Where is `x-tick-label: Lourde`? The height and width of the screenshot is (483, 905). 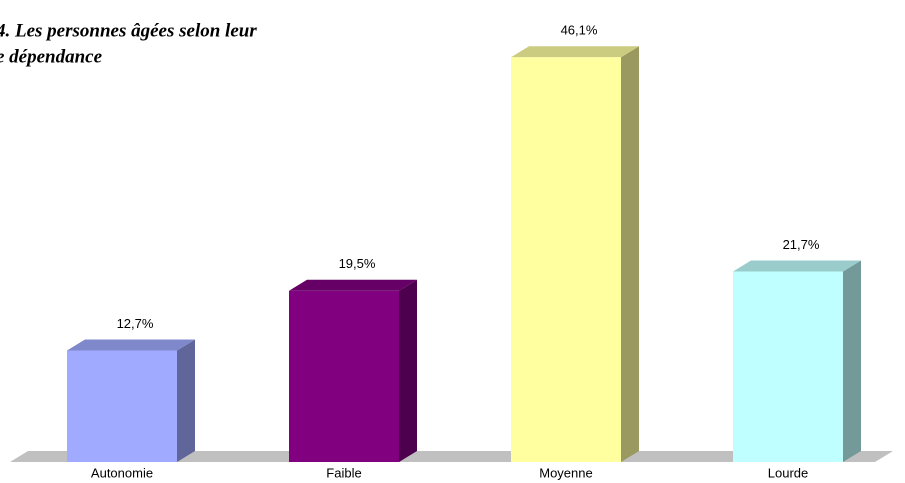
x-tick-label: Lourde is located at coordinates (788, 472).